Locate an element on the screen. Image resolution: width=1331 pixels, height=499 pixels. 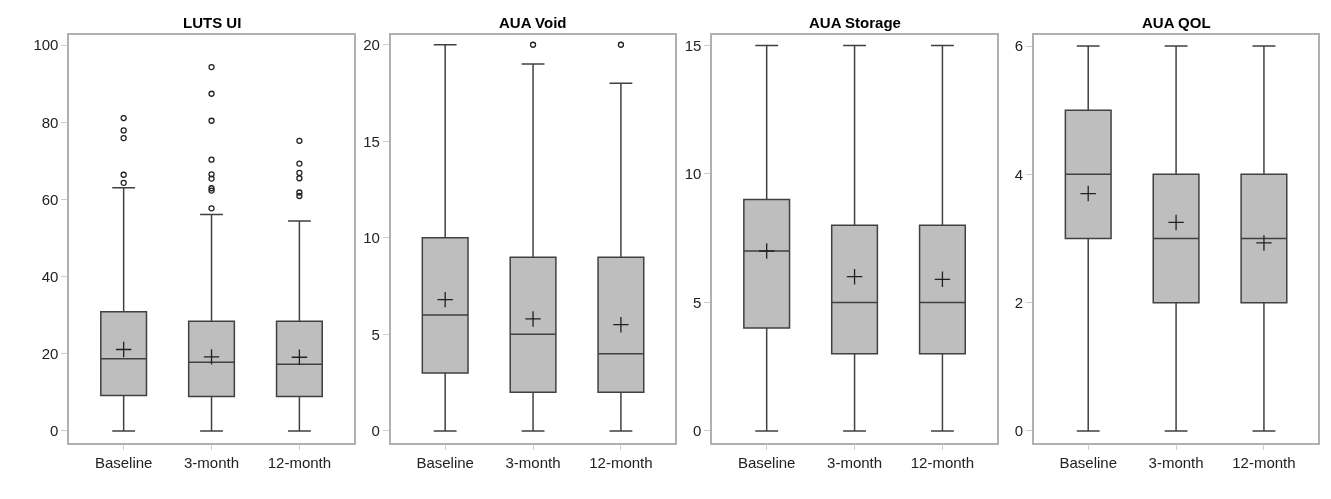
chart-title: LUTS UI is located at coordinates (212, 22).